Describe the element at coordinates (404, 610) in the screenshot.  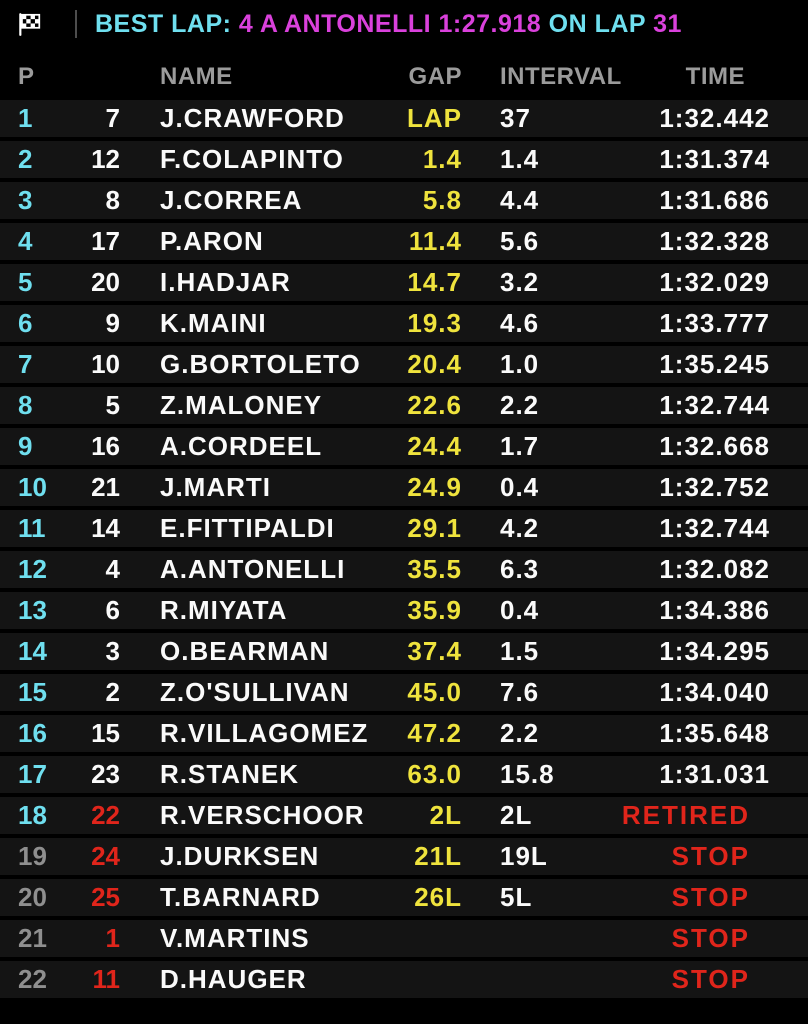
I see `timing-row: 13 6 R.MIYATA 35.9 0.4 1:34.386` at that location.